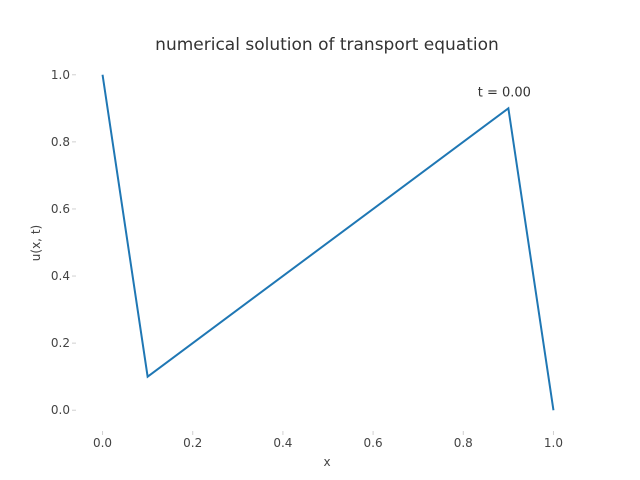 This screenshot has height=480, width=640. What do you see at coordinates (60, 410) in the screenshot?
I see `y-tick-label: 0.0` at bounding box center [60, 410].